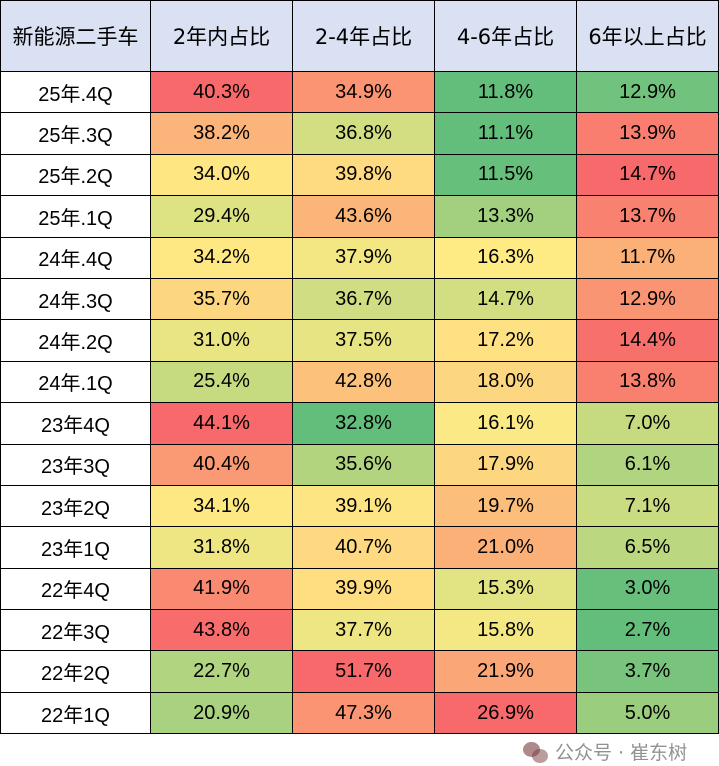 This screenshot has height=766, width=719. What do you see at coordinates (505, 671) in the screenshot?
I see `value-cell: 21.9%` at bounding box center [505, 671].